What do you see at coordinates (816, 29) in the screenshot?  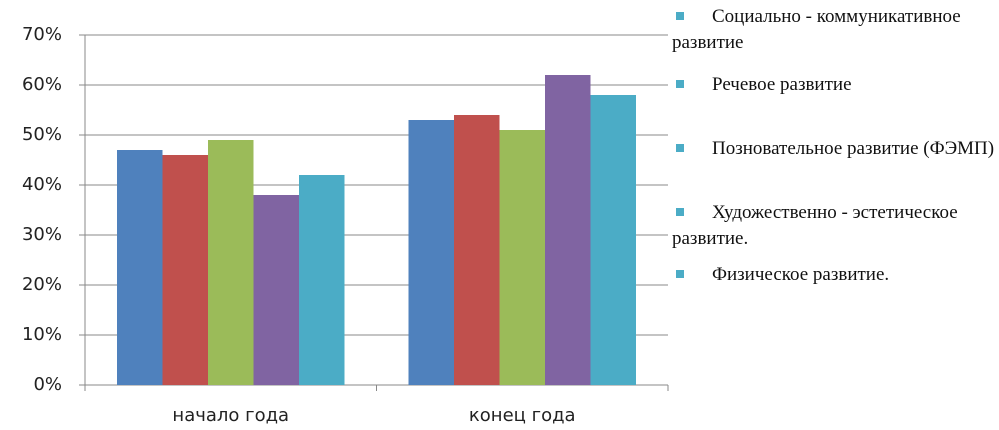 I see `legend-label: Социально - коммуникативное развитие` at bounding box center [816, 29].